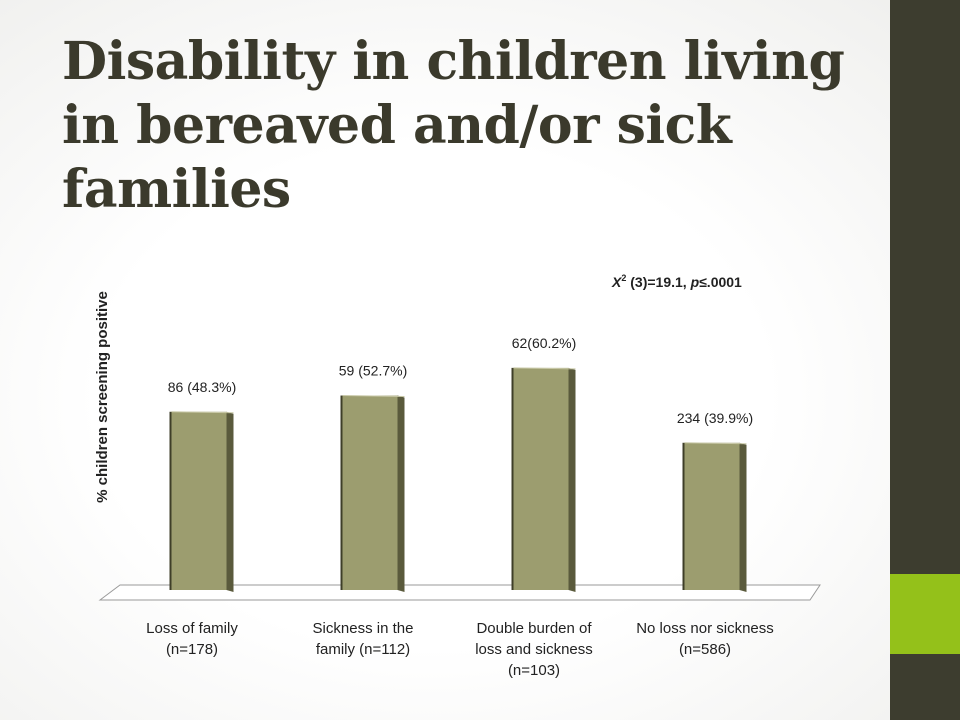 The height and width of the screenshot is (720, 960). What do you see at coordinates (544, 343) in the screenshot?
I see `data-label-3: 62(60.2%)` at bounding box center [544, 343].